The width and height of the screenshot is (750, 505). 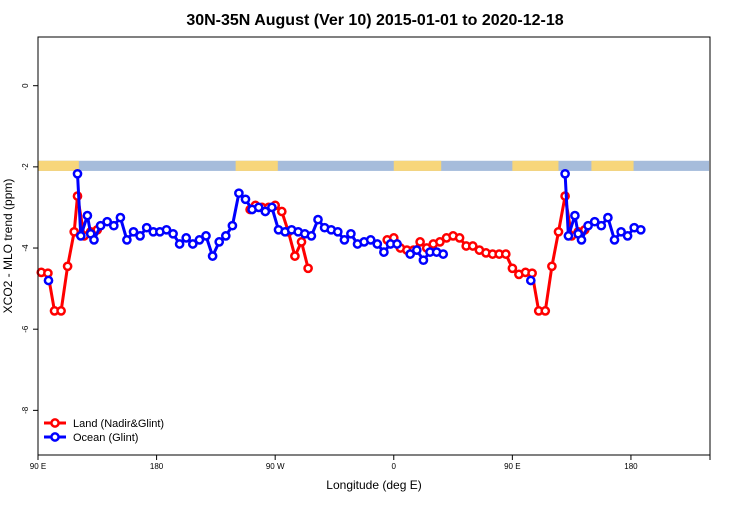 I want to click on x-axis: 90 E 180 90 W 0 90 E 180, so click(x=370, y=463).